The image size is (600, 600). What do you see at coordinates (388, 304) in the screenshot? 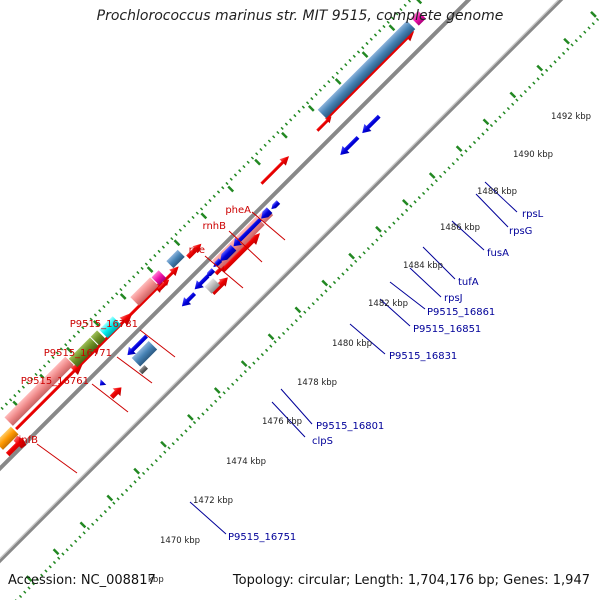
I see `scale-label-1482: 1482 kbp` at bounding box center [388, 304].